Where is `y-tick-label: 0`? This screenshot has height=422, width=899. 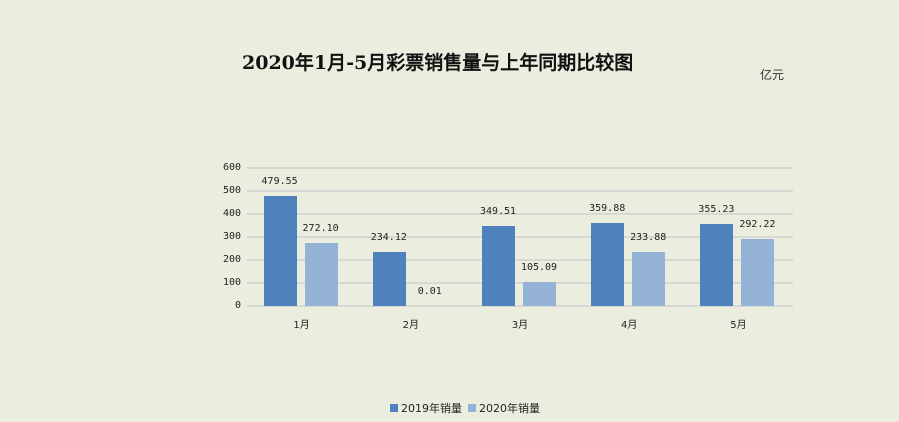
y-tick-label: 0 is located at coordinates (237, 305).